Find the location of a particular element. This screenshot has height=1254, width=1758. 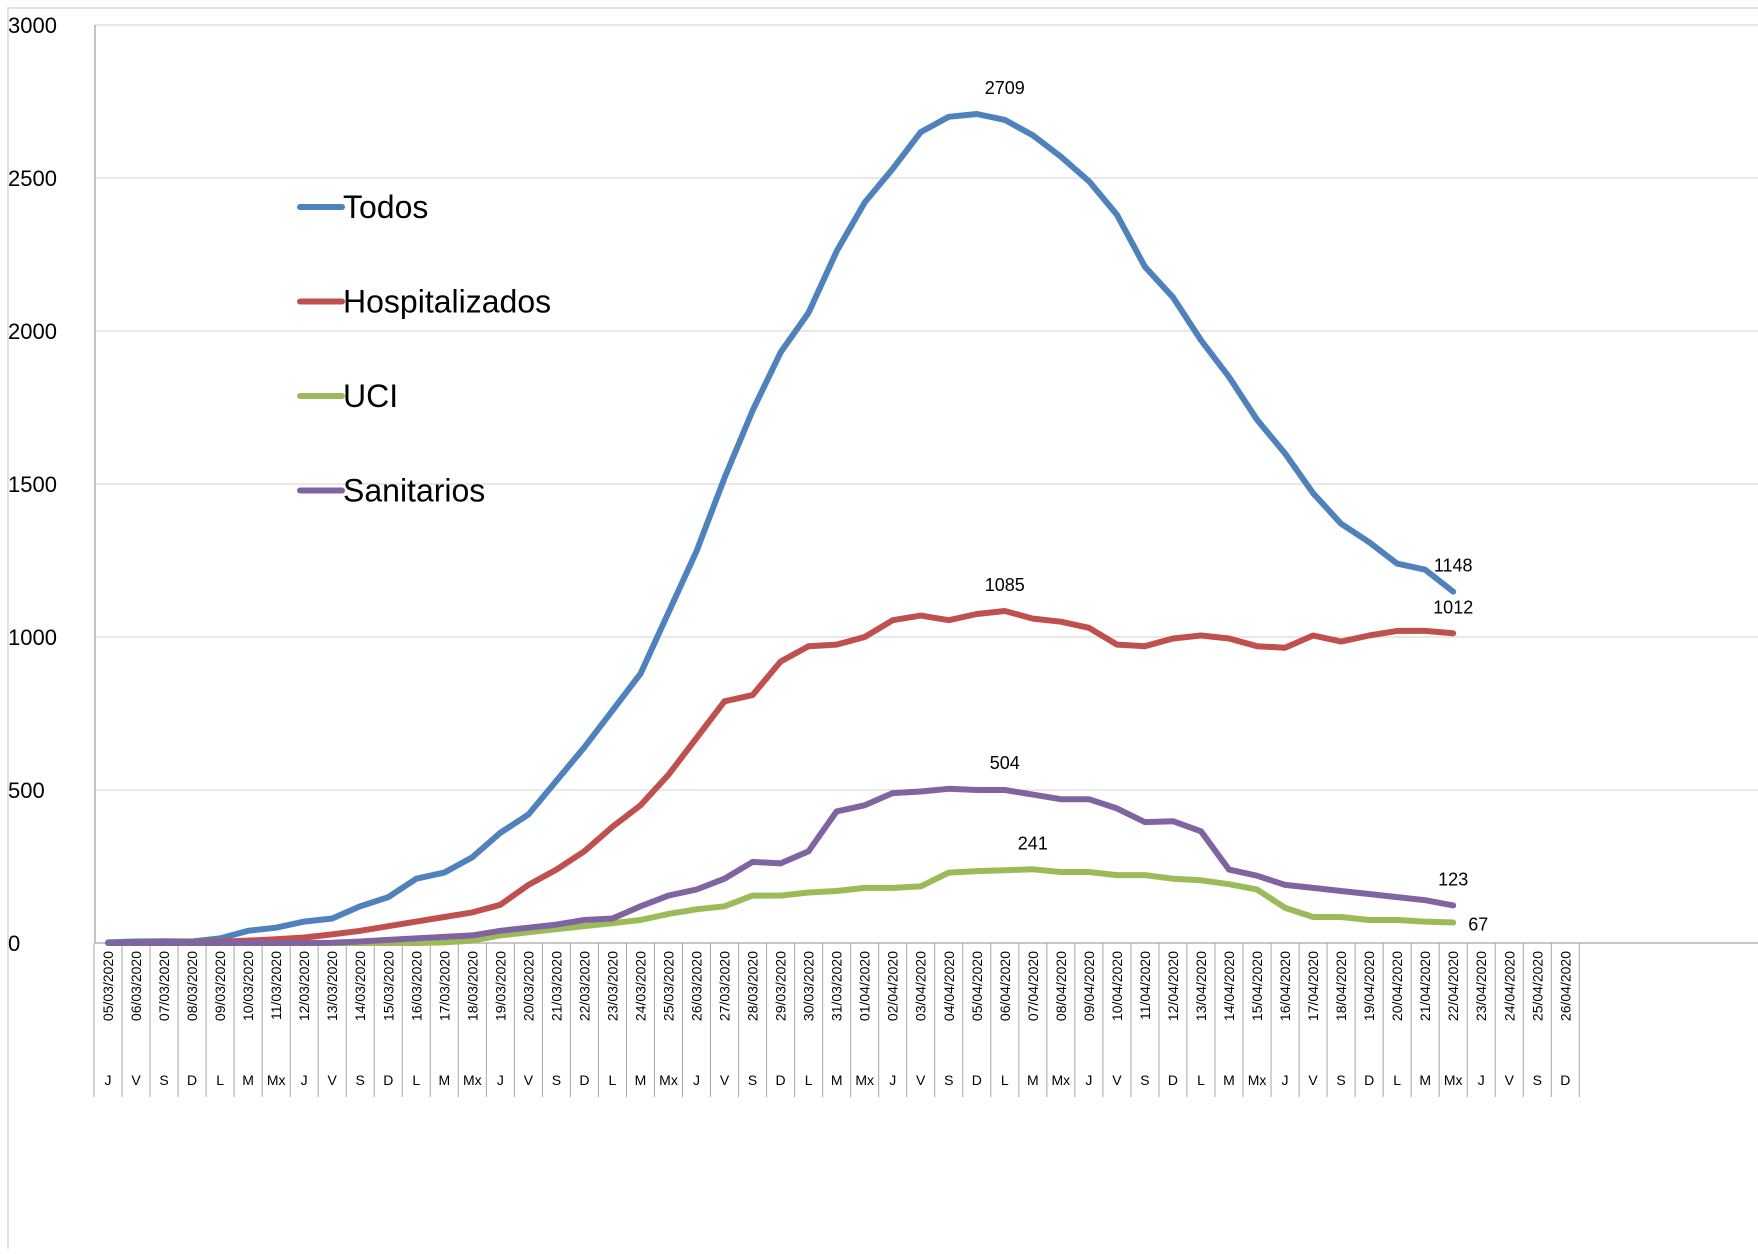

x-tick-label: 13/04/2020 is located at coordinates (1201, 986).